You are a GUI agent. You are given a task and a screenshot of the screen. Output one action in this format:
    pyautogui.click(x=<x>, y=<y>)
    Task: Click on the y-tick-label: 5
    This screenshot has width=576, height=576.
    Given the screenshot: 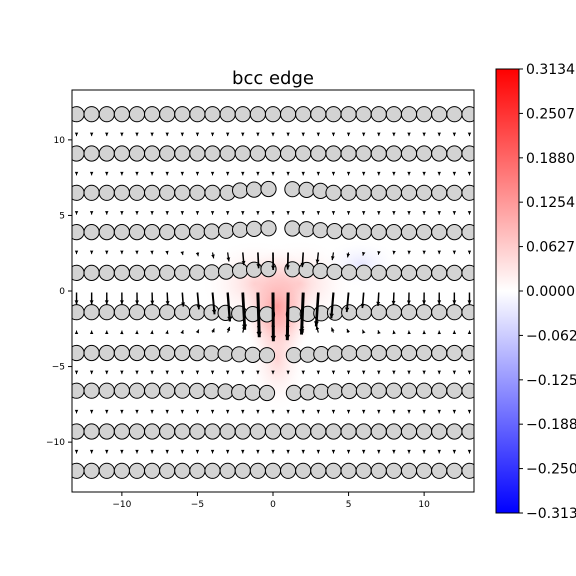 What is the action you would take?
    pyautogui.click(x=62, y=216)
    